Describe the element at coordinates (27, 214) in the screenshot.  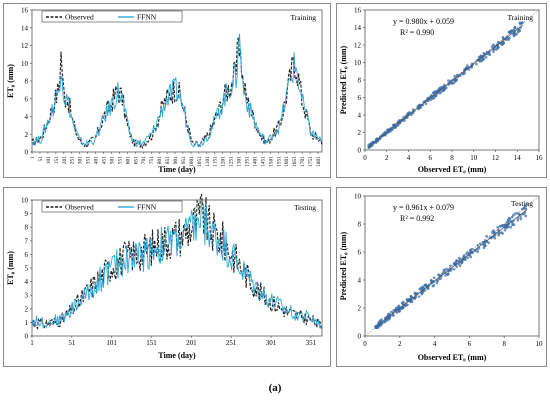
I see `y-tick-label: 9` at that location.